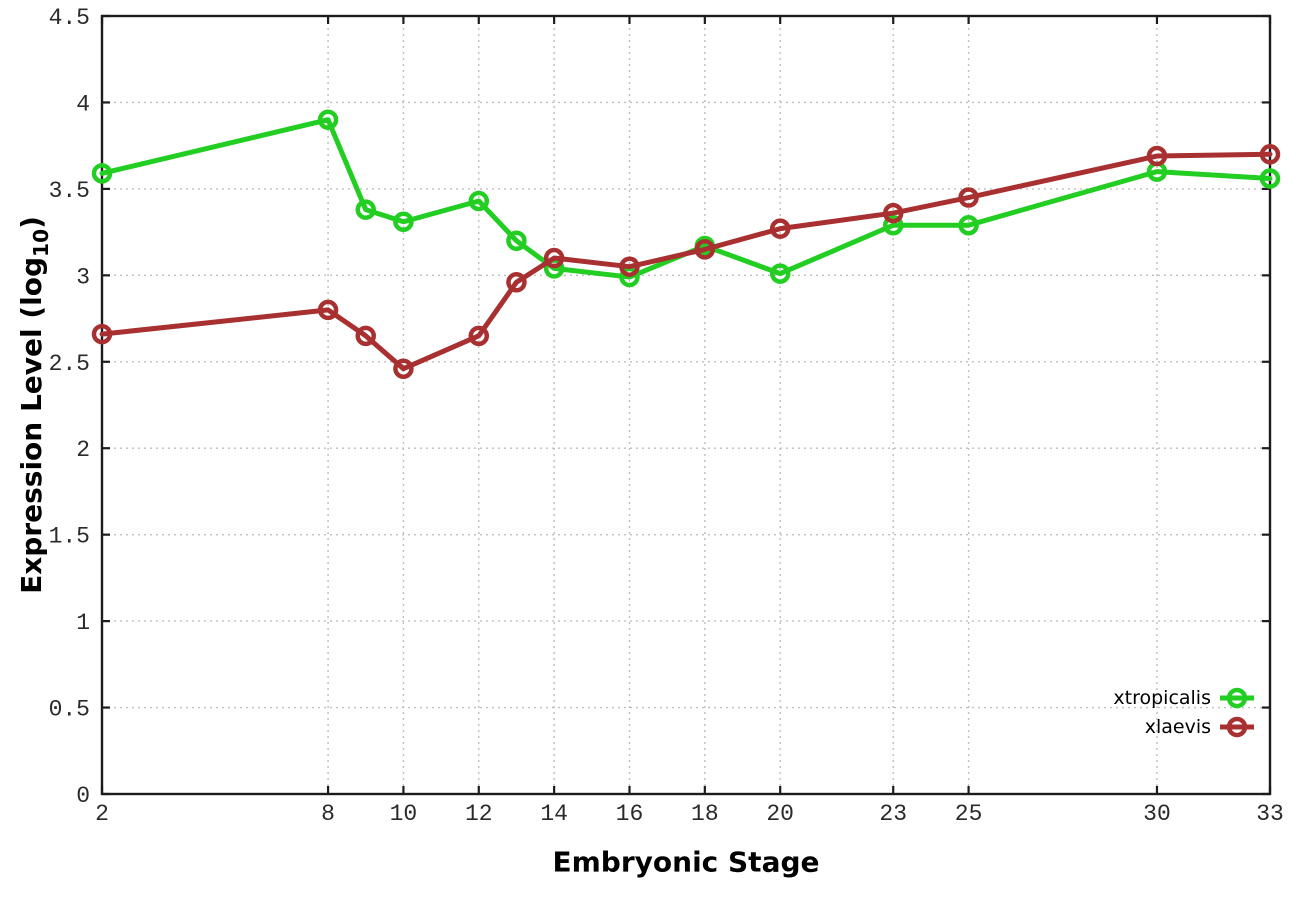  I want to click on x-tick-label: 30, so click(1157, 814).